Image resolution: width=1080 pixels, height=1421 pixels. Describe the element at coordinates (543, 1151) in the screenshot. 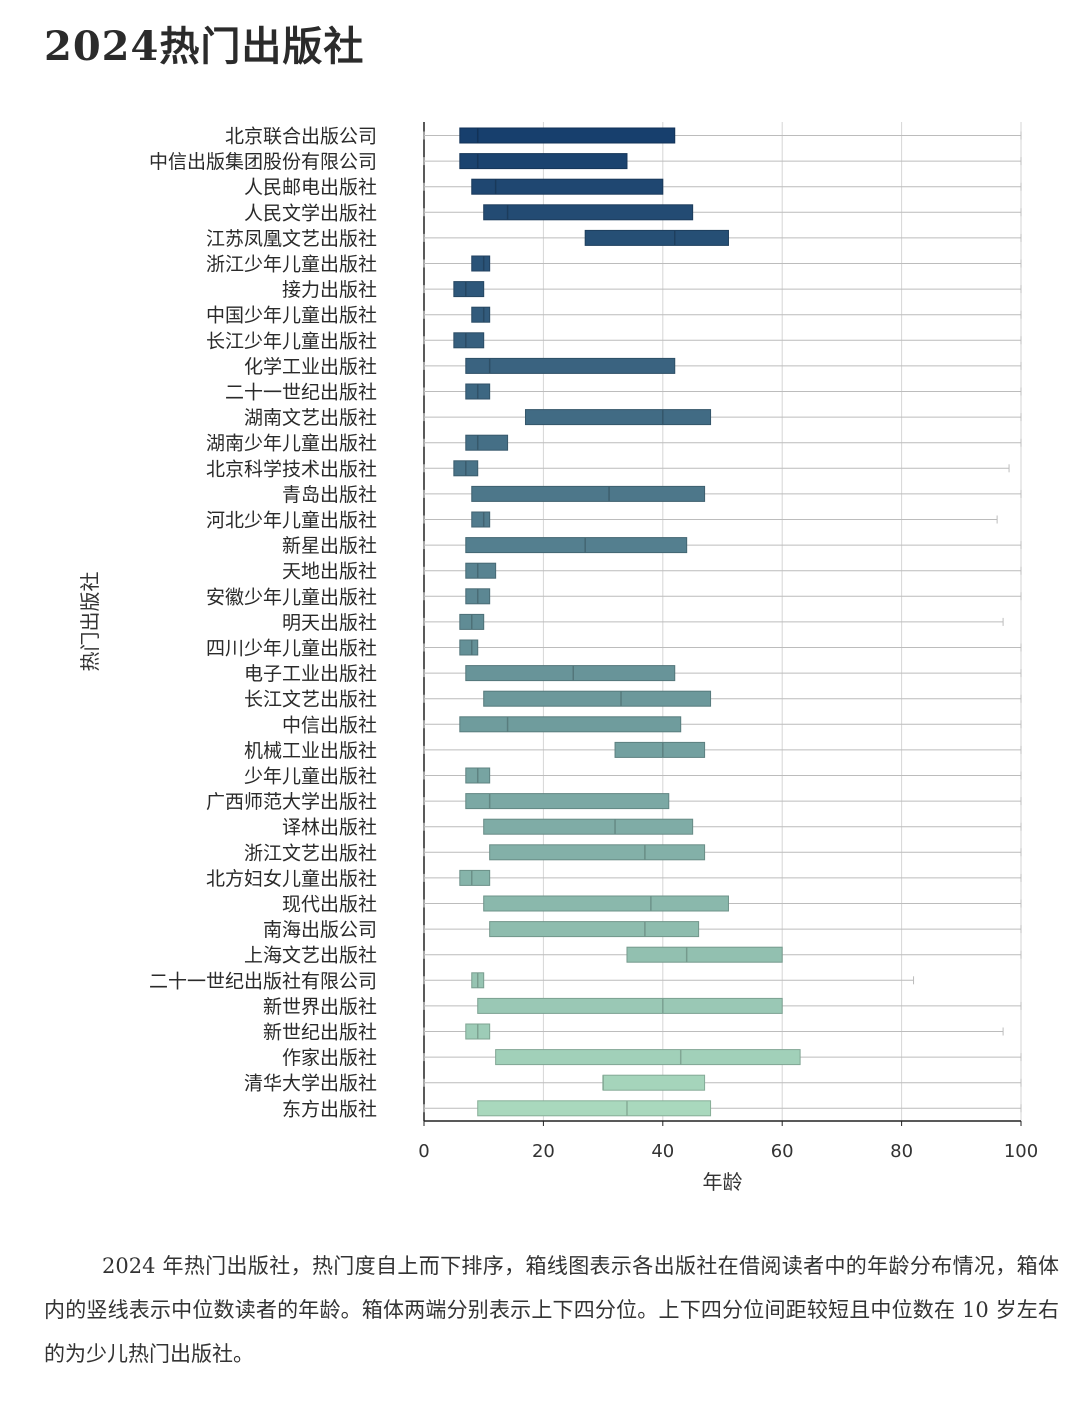

I see `x-tick-label: 20` at that location.